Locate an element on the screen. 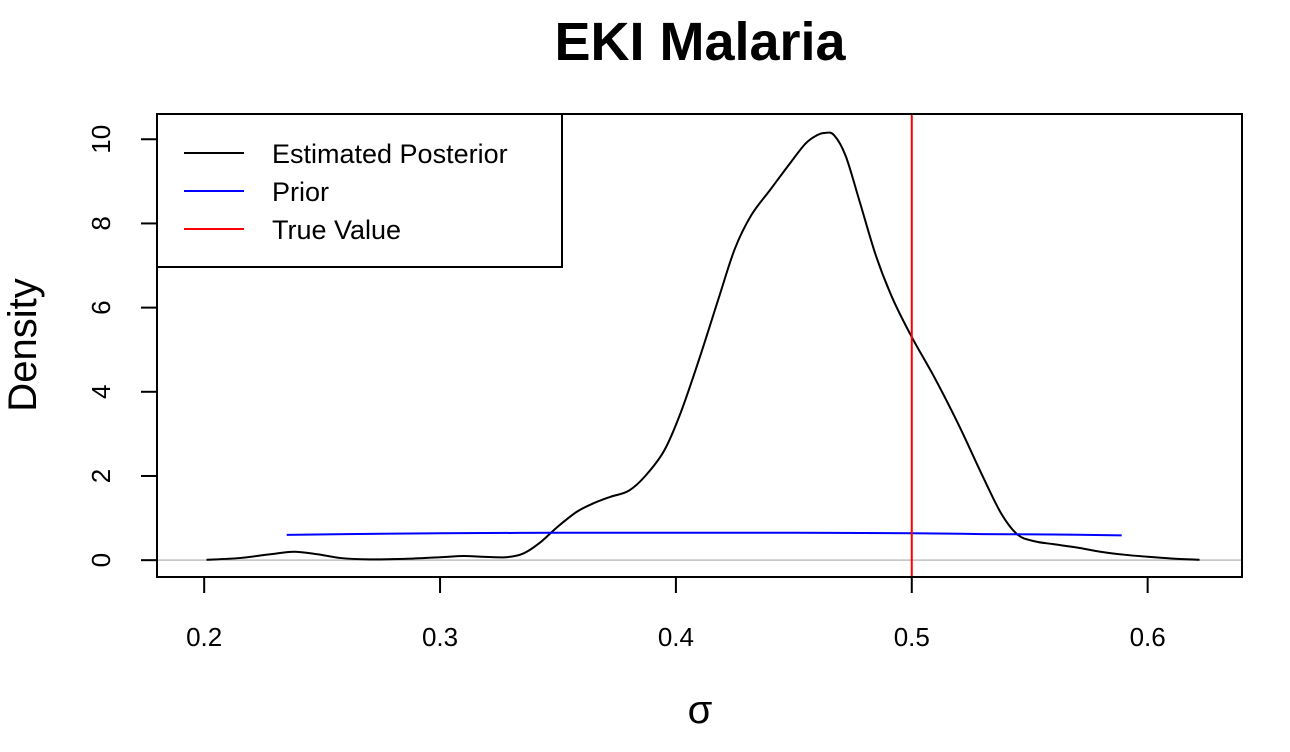 The image size is (1290, 752). y-tick-label: 0 is located at coordinates (101, 560).